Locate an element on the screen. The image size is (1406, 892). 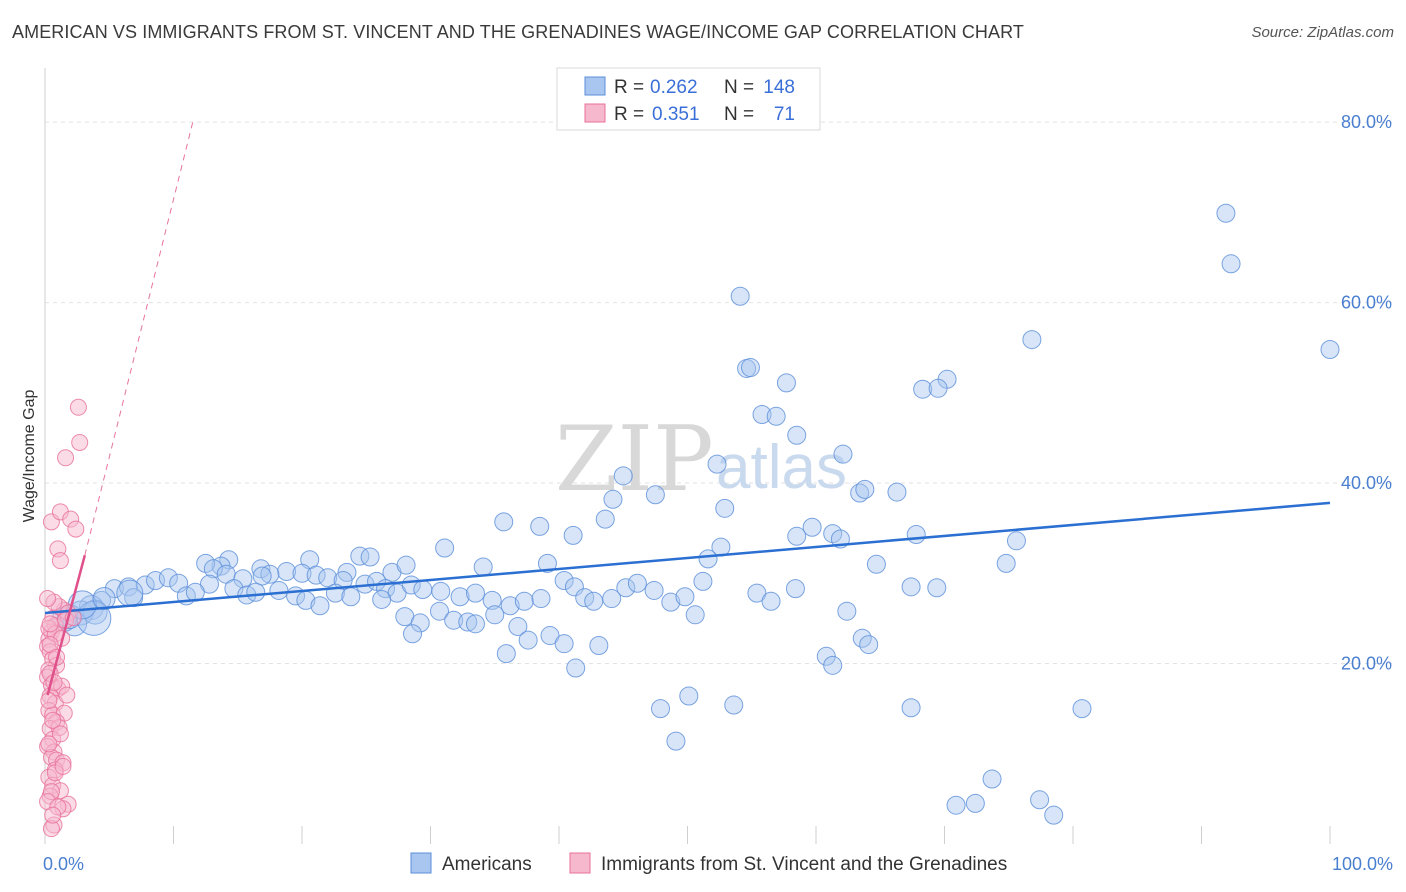
bottom-legend-swatch-immigrants is located at coordinates (580, 863).